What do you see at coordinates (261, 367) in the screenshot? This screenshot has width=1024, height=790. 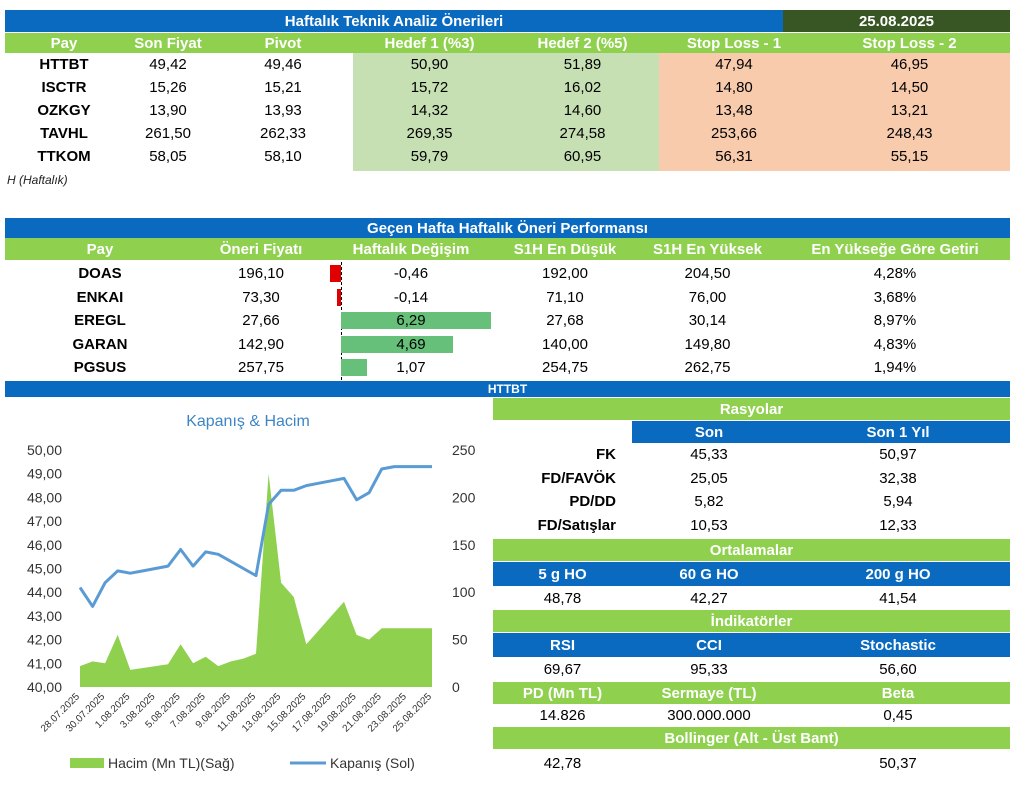 I see `performance-row-cell: 257,75` at bounding box center [261, 367].